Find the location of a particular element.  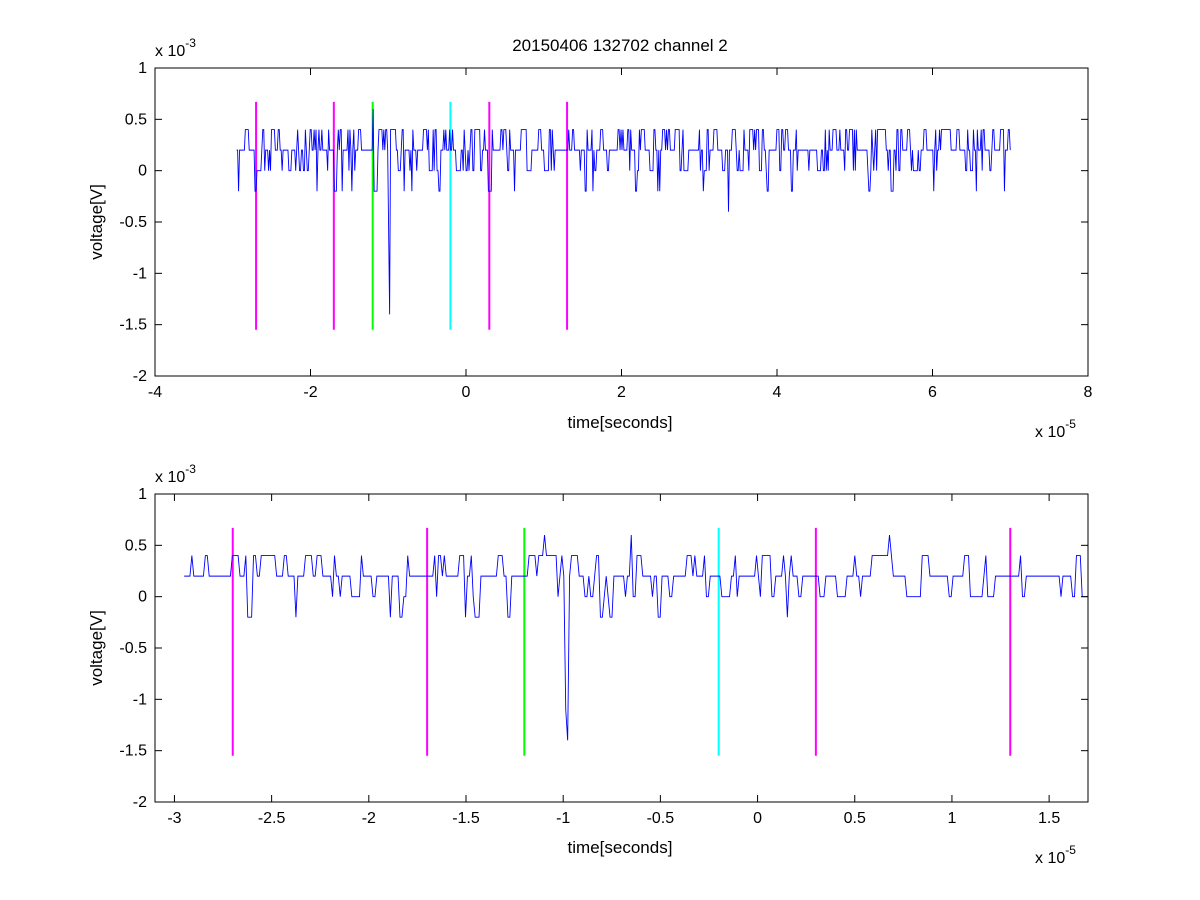

top-signal-trace is located at coordinates (623, 212).